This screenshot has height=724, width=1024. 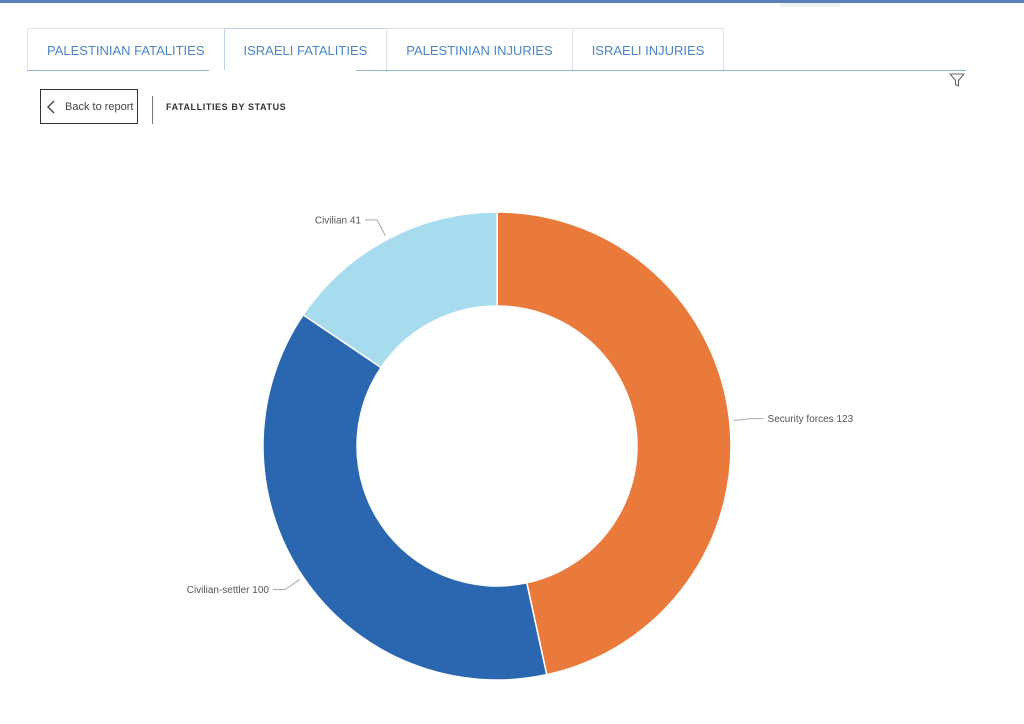 What do you see at coordinates (51, 106) in the screenshot?
I see `chevron-left-icon` at bounding box center [51, 106].